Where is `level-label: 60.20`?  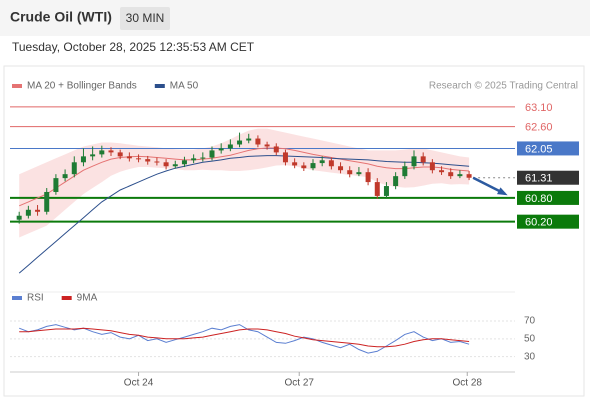
level-label: 60.20 is located at coordinates (539, 223).